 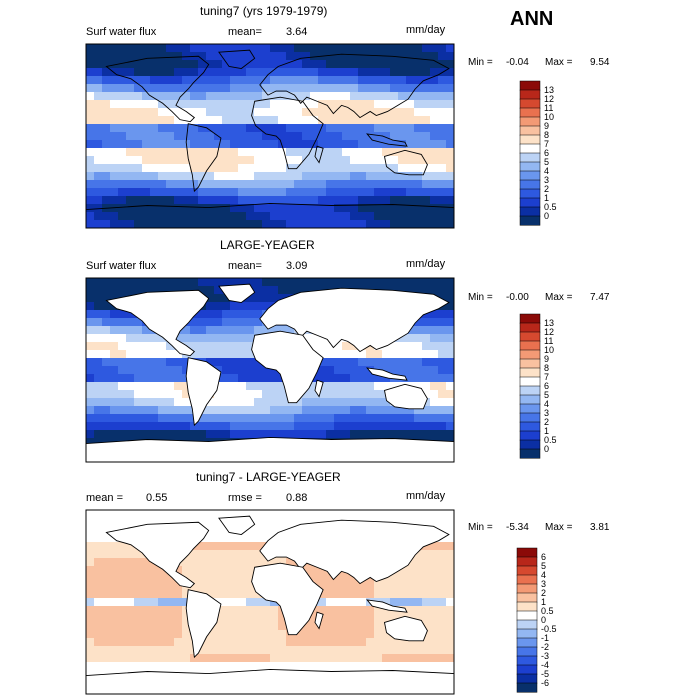 What do you see at coordinates (546, 144) in the screenshot?
I see `colorbar-tick-label: 7` at bounding box center [546, 144].